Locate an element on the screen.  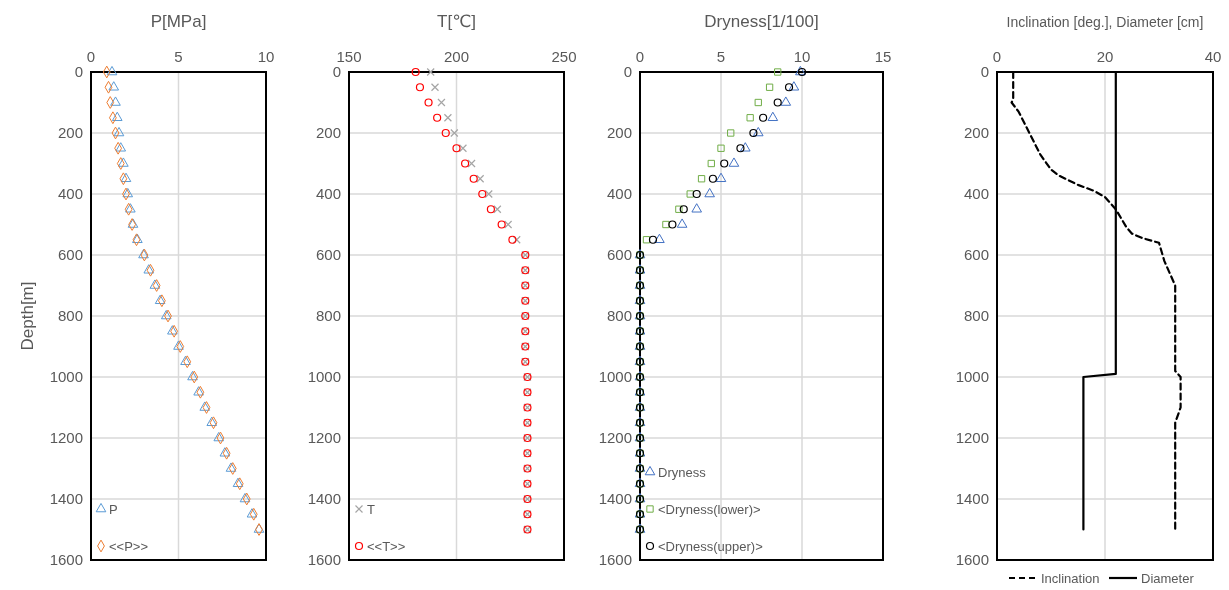
x-axis-title: Dryness[1/100] is located at coordinates (761, 21).